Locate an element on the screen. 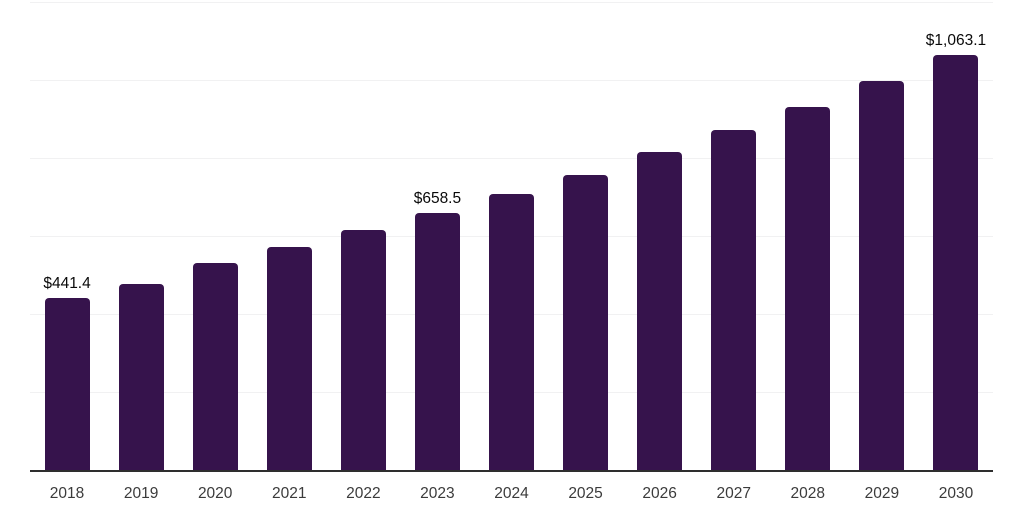 Image resolution: width=1024 pixels, height=512 pixels. data-label-2018: $441.4 is located at coordinates (67, 283).